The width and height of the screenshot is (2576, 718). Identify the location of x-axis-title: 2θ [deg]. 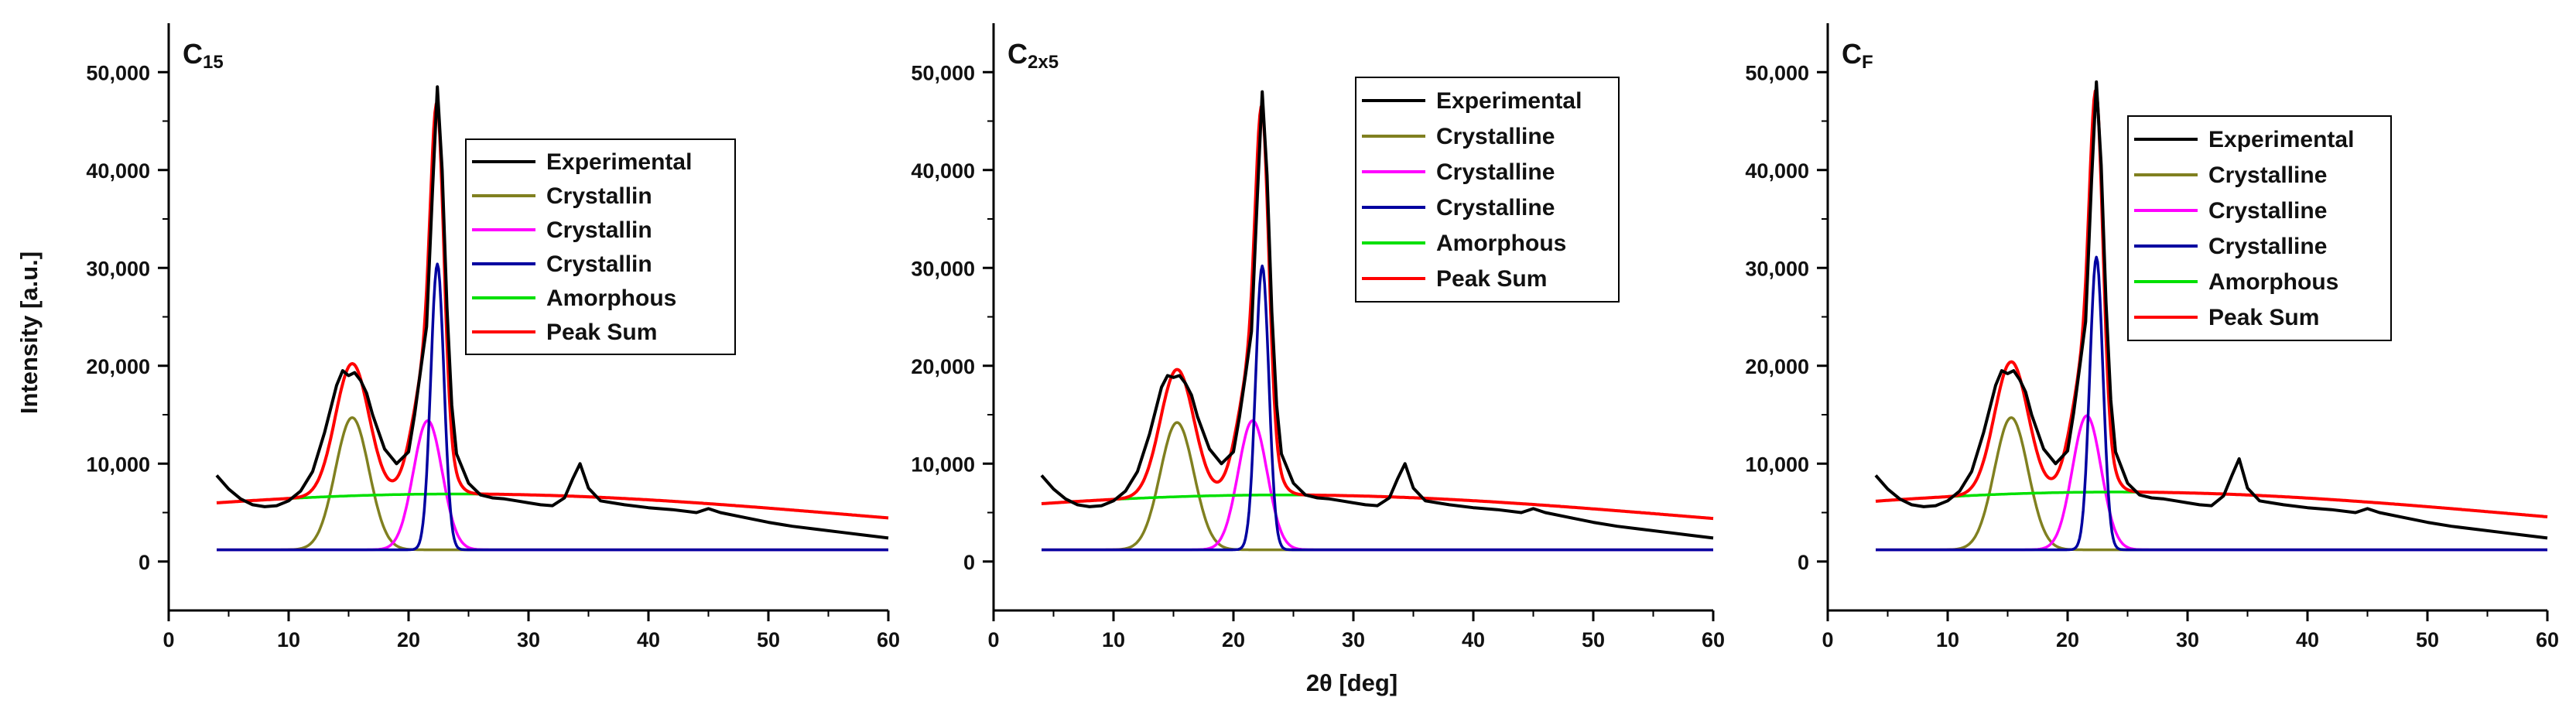
(1351, 682).